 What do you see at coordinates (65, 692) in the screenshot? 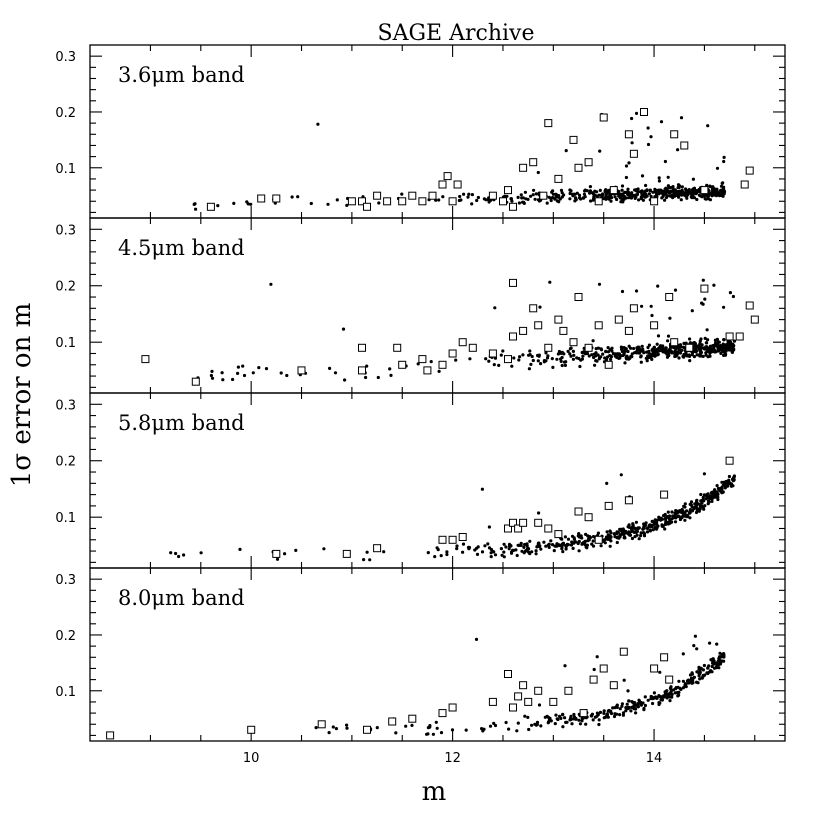
I see `y-tick-label: 0.1` at bounding box center [65, 692].